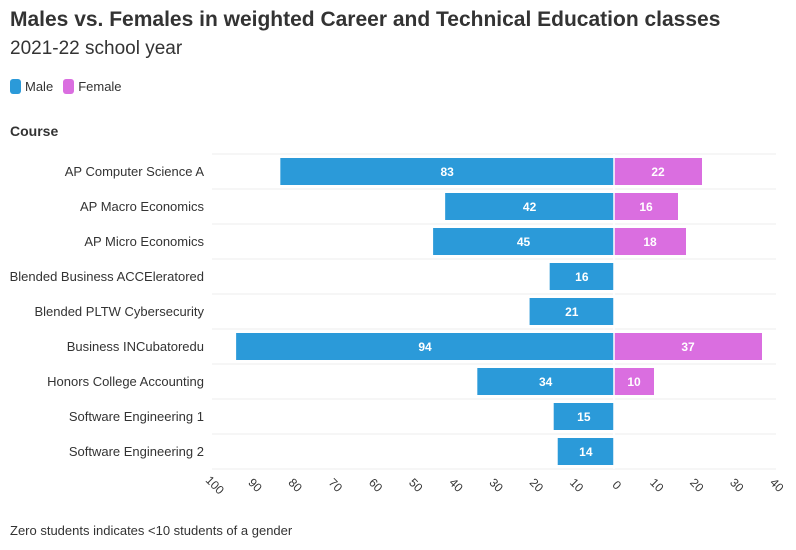  I want to click on category-label: AP Micro Economics, so click(144, 241).